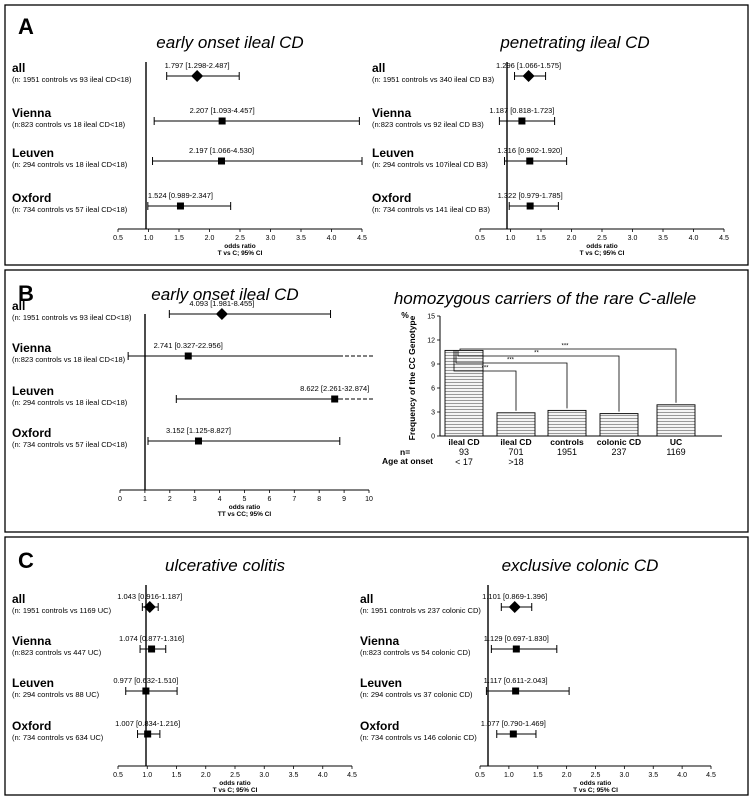  Describe the element at coordinates (294, 499) in the screenshot. I see `x-tick-label: 7` at that location.